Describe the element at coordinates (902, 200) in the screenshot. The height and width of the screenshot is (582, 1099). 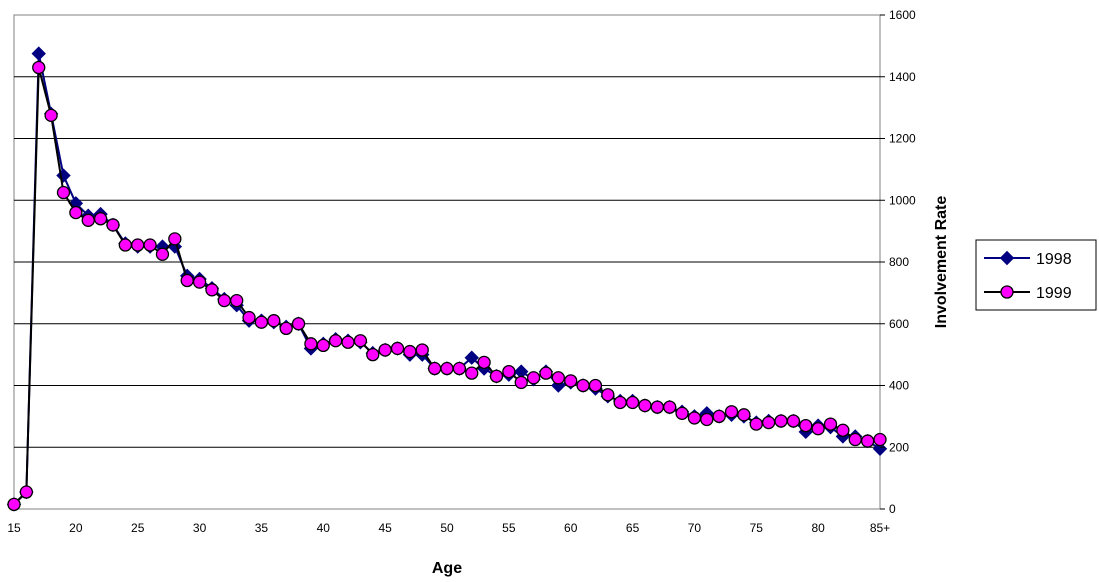
I see `y-tick-label: 1000` at that location.